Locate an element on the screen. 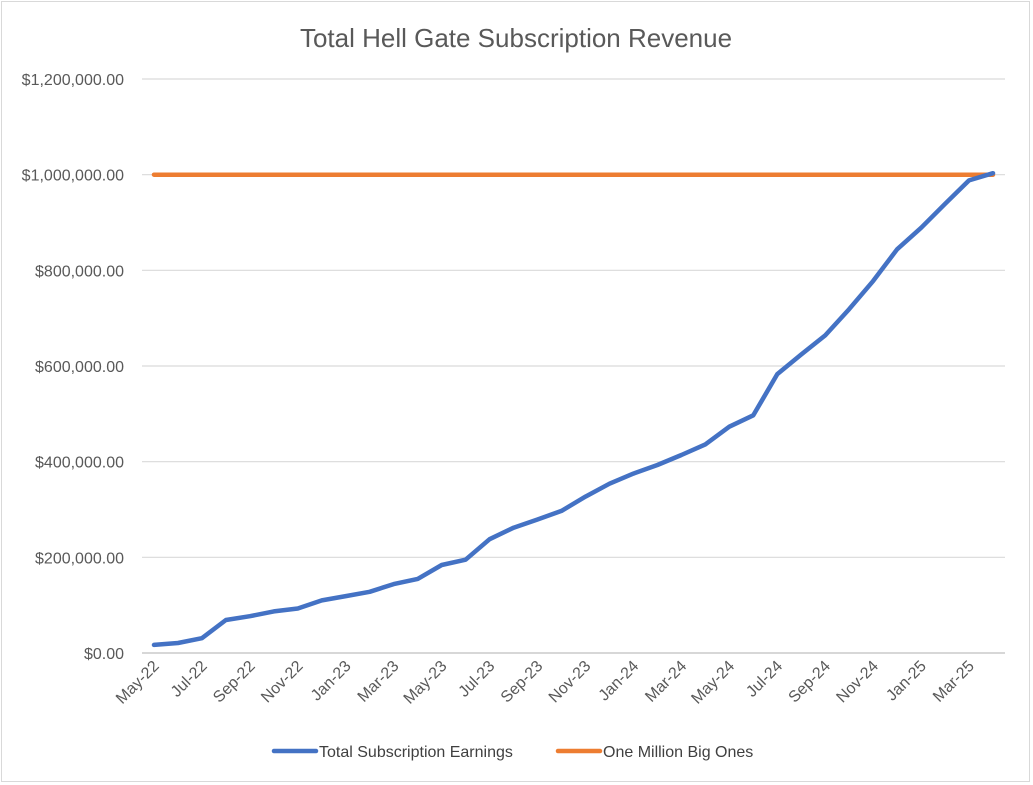 The image size is (1033, 785). legend-label-one-million-big-ones: One Million Big Ones is located at coordinates (678, 752).